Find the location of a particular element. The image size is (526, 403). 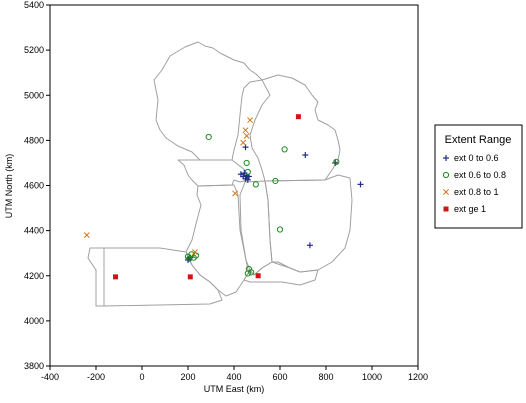

x-tick-label: 0 is located at coordinates (141, 377).